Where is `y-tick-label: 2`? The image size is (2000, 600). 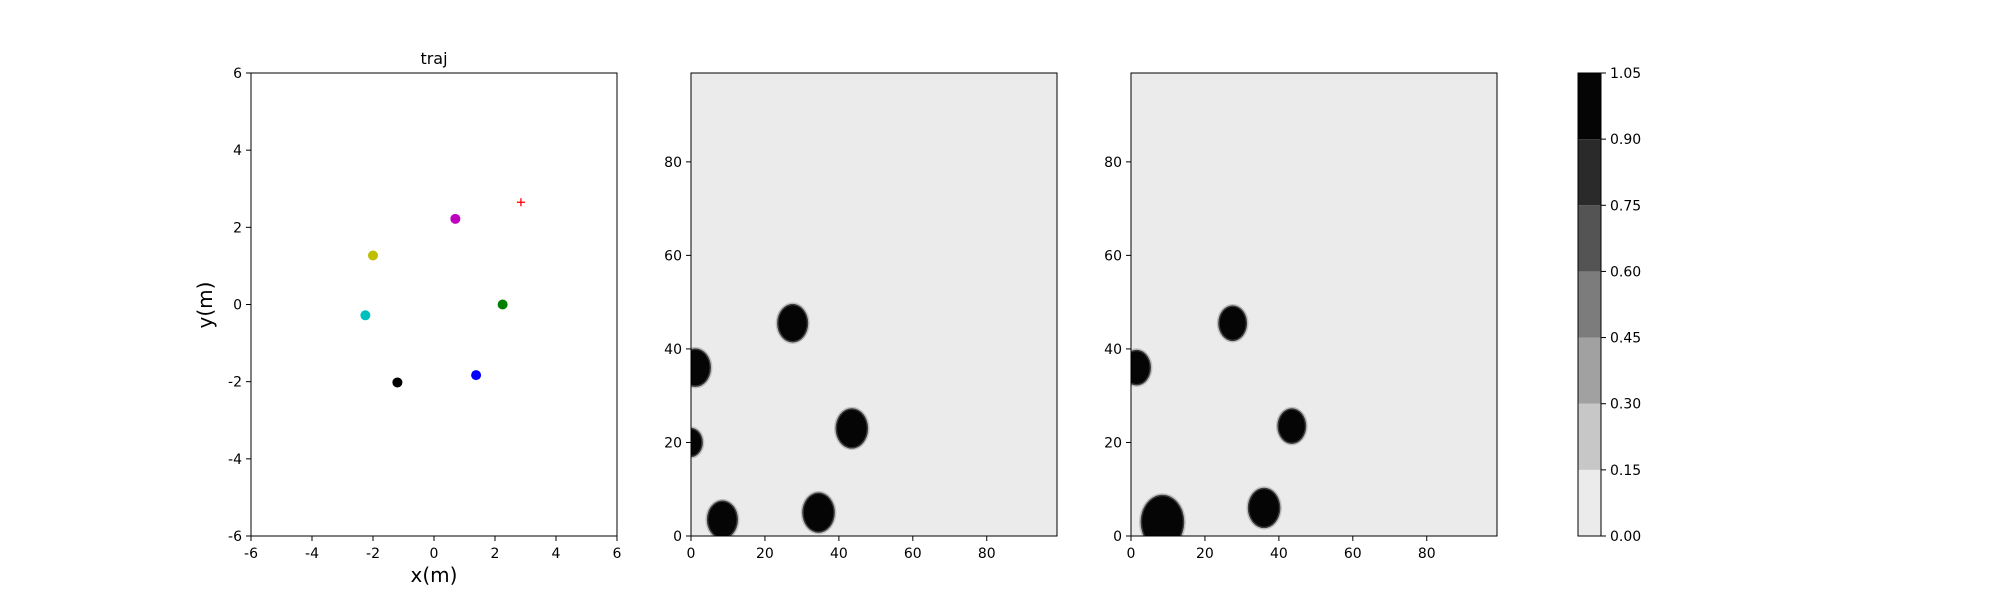 y-tick-label: 2 is located at coordinates (237, 228).